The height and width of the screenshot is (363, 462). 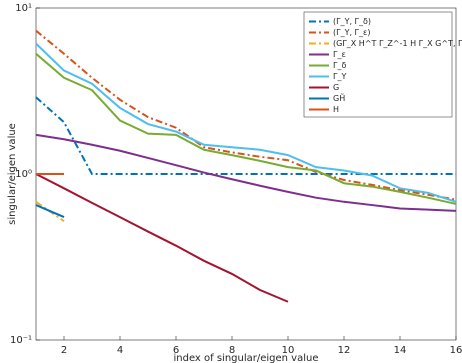 What do you see at coordinates (351, 32) in the screenshot?
I see `legend-label: (Γ_Y, Γ_ε)` at bounding box center [351, 32].